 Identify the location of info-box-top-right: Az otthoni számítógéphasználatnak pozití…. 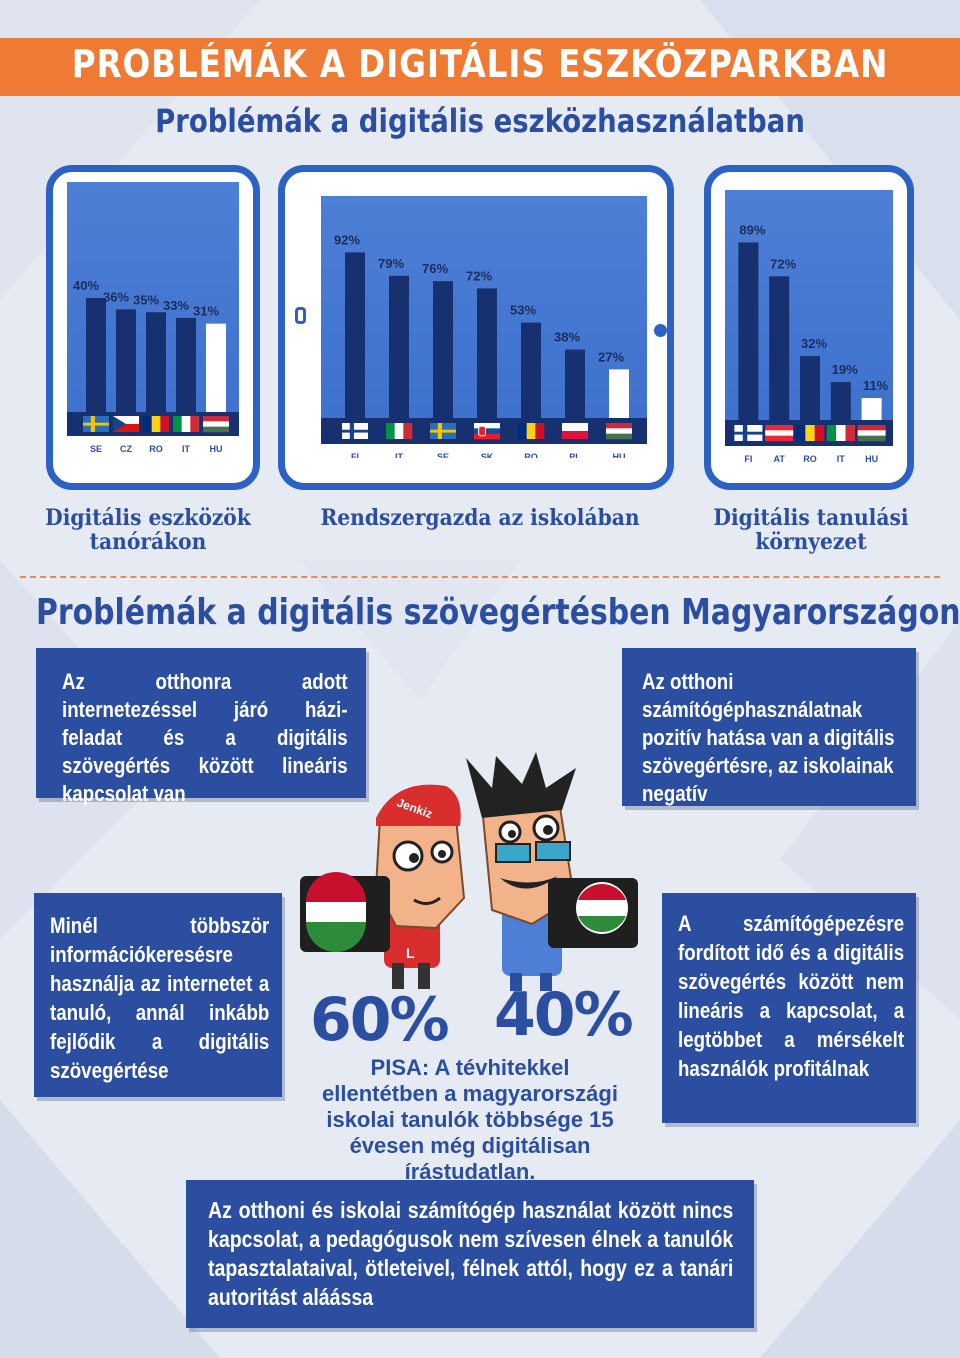
(769, 727).